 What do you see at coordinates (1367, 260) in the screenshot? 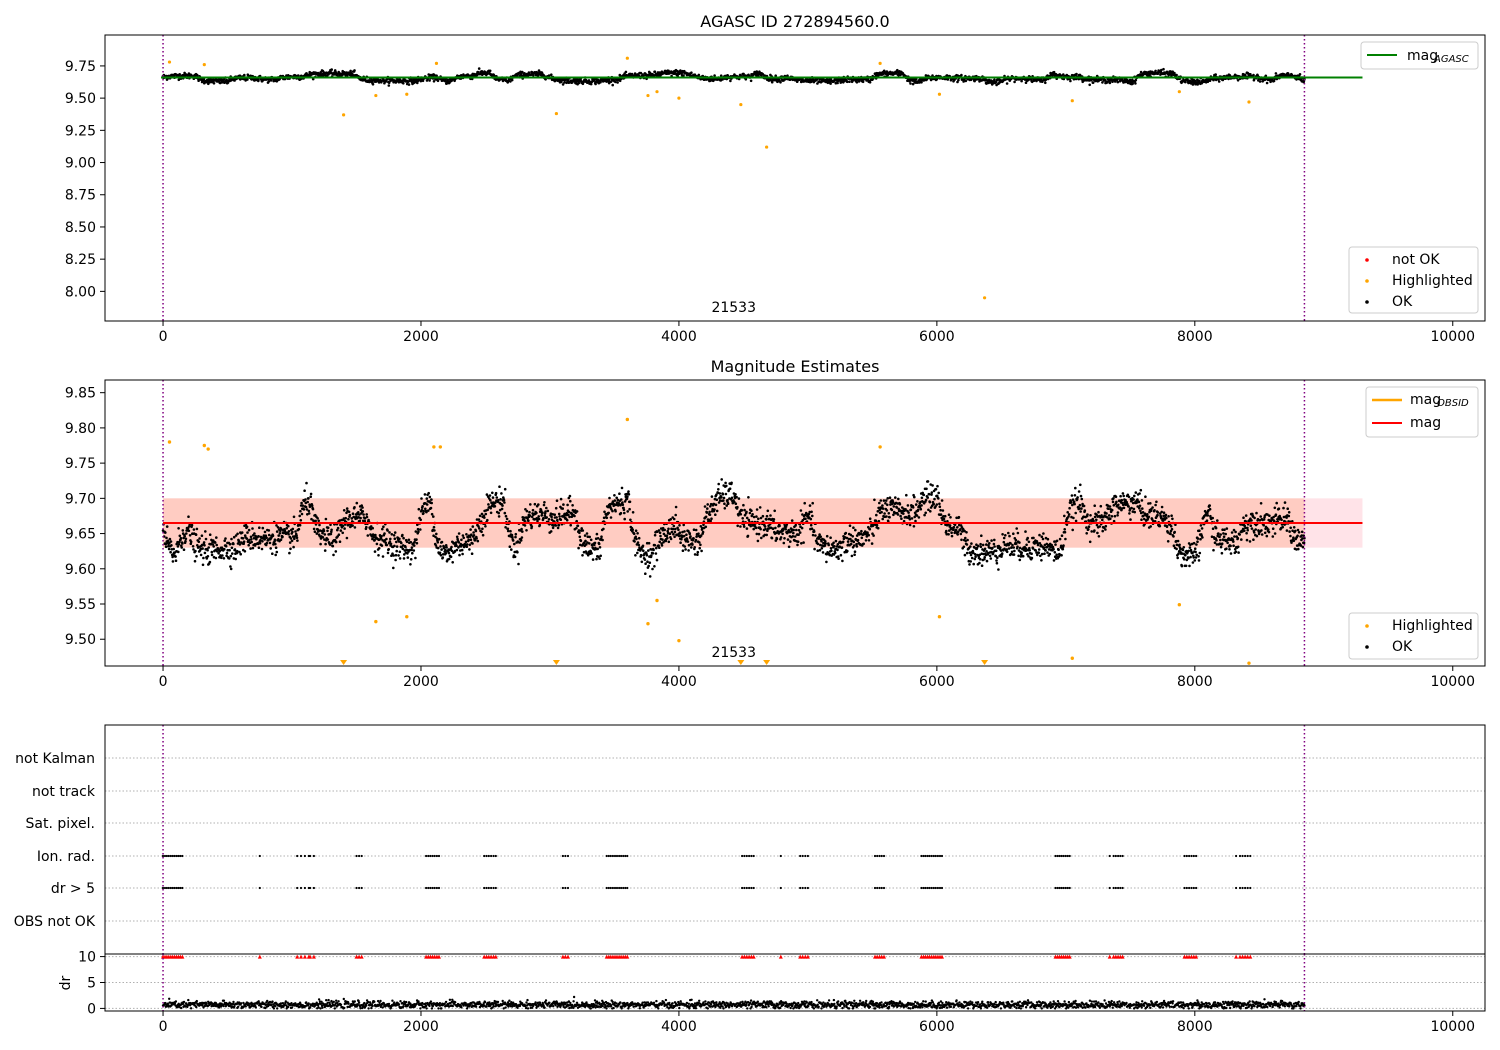
I see `legend-marker-not-ok` at bounding box center [1367, 260].